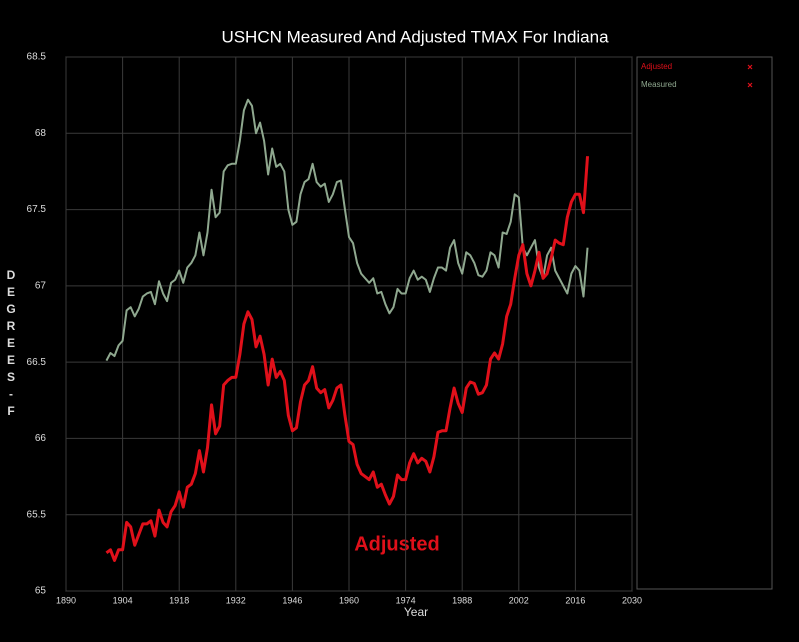 Image resolution: width=799 pixels, height=642 pixels. What do you see at coordinates (37, 362) in the screenshot?
I see `y-tick-label: 66.5` at bounding box center [37, 362].